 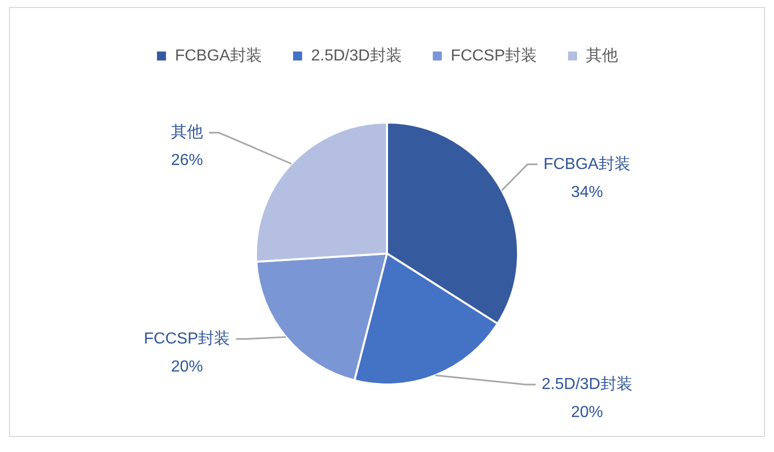 I want to click on data-label: 26%, so click(x=187, y=161).